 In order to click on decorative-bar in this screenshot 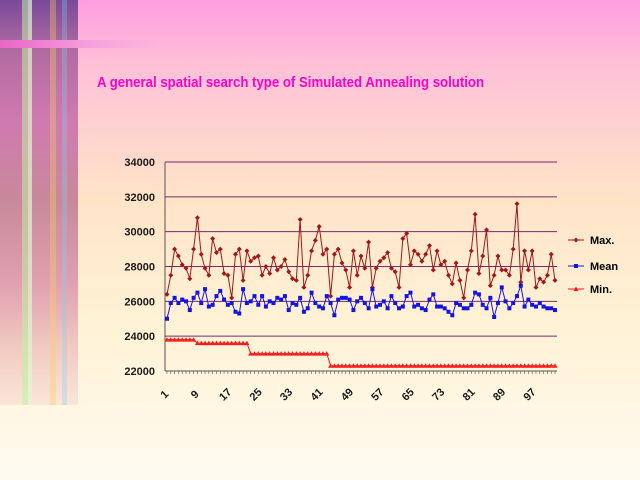, I will do `click(80, 44)`.